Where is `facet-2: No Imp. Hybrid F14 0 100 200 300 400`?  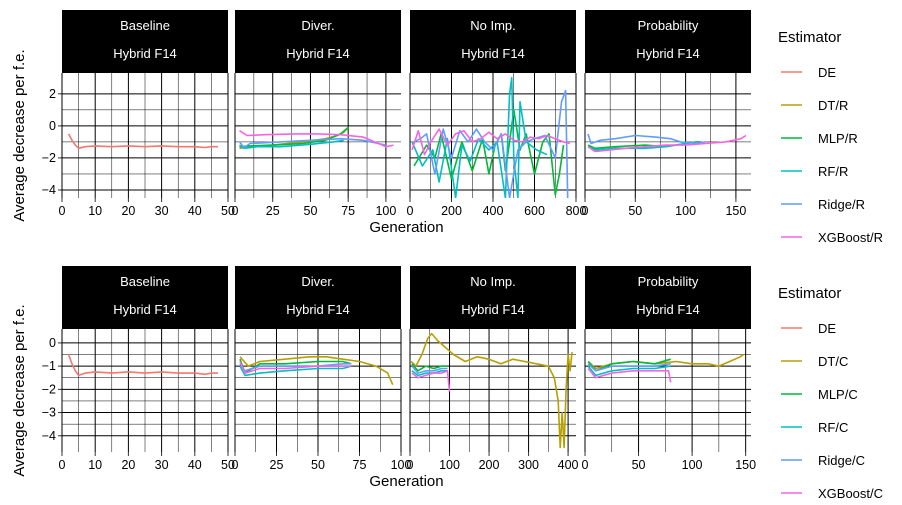
facet-2: No Imp. Hybrid F14 0 100 200 300 400 is located at coordinates (493, 369).